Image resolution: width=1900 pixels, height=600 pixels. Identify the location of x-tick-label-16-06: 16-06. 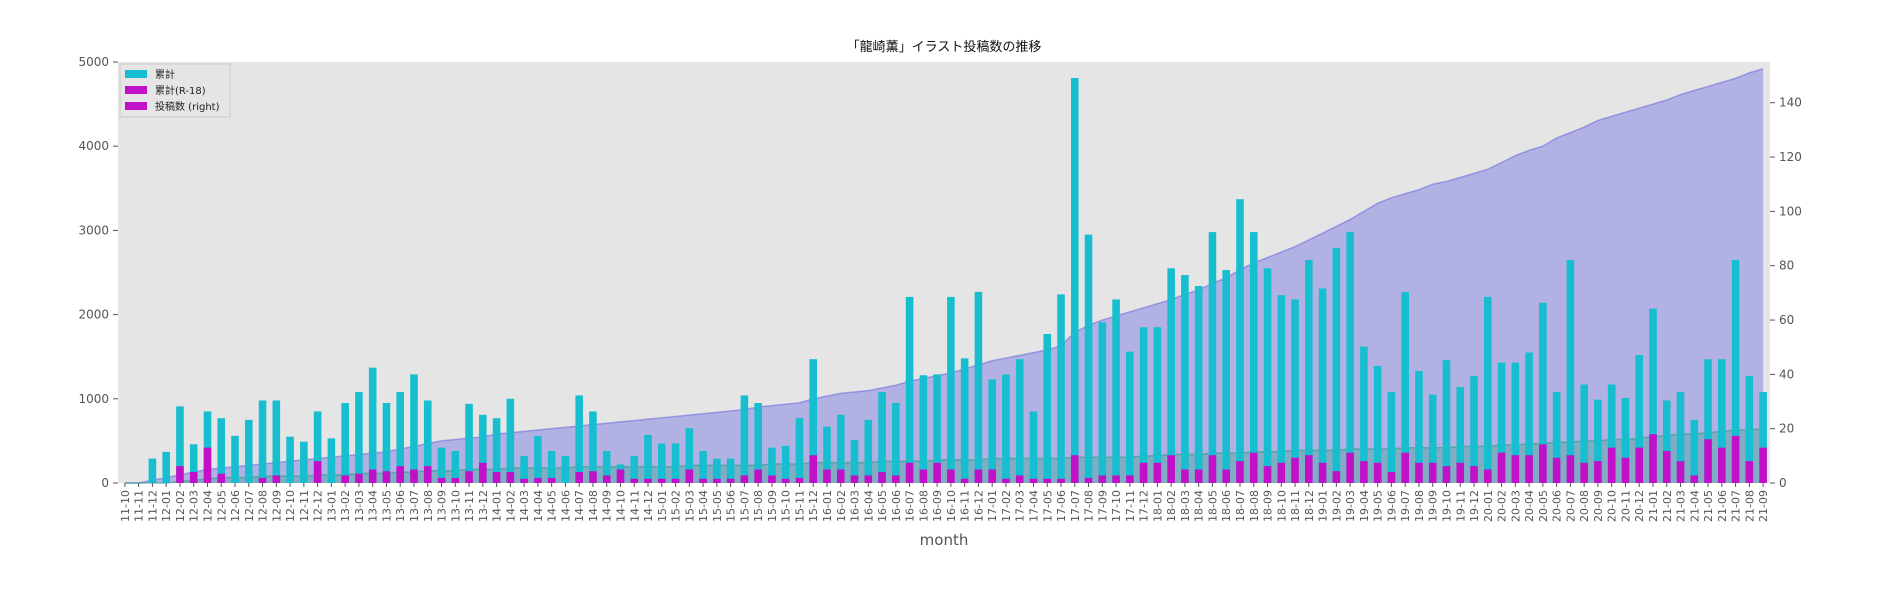
(896, 506).